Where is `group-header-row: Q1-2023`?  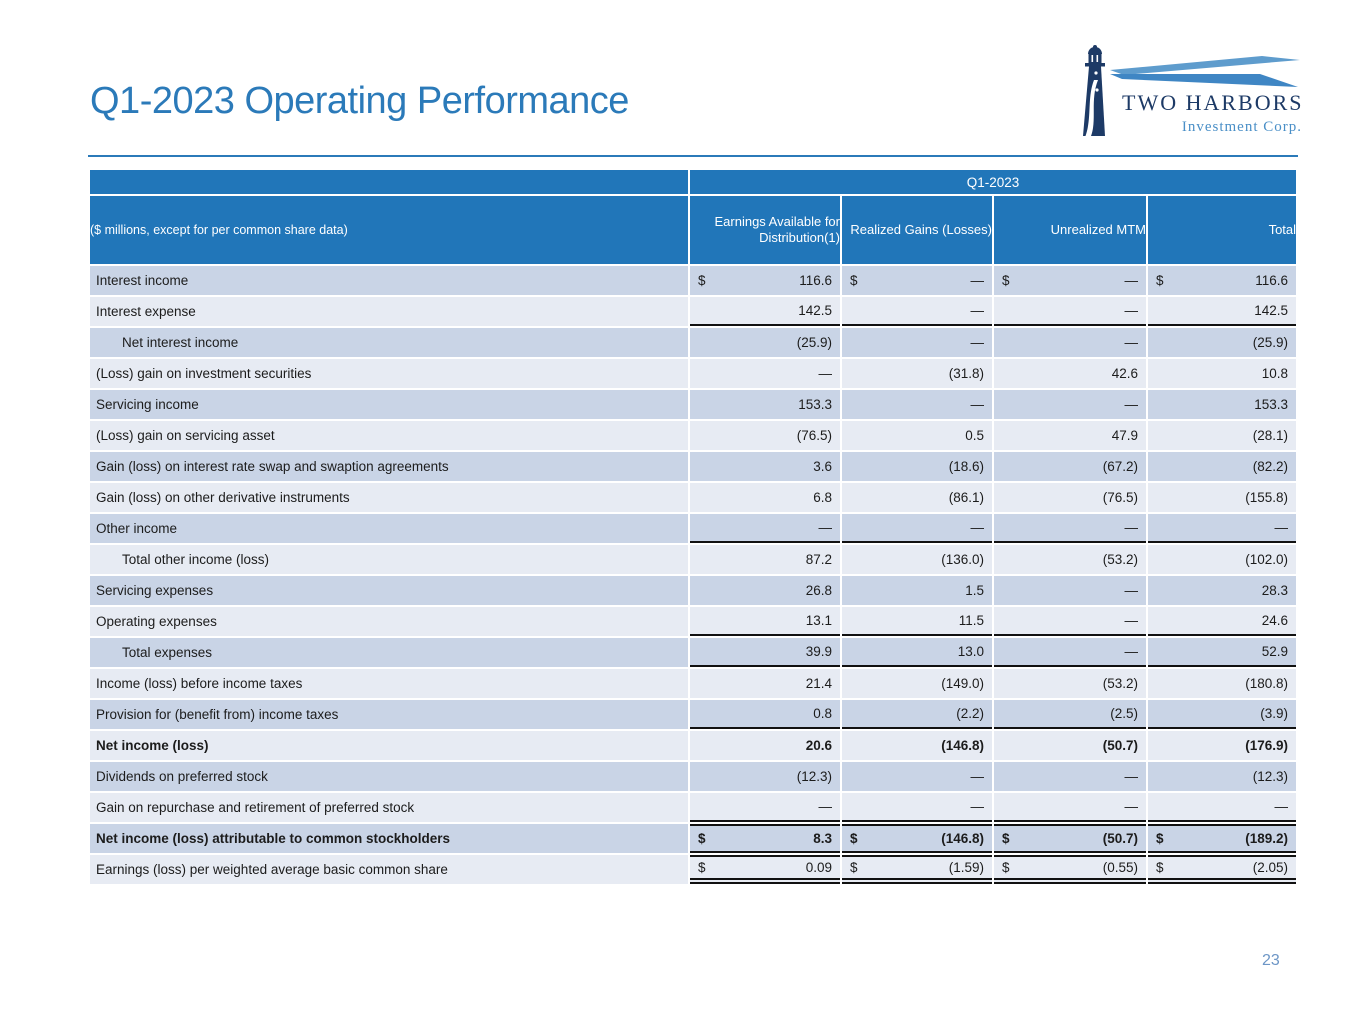 group-header-row: Q1-2023 is located at coordinates (693, 182).